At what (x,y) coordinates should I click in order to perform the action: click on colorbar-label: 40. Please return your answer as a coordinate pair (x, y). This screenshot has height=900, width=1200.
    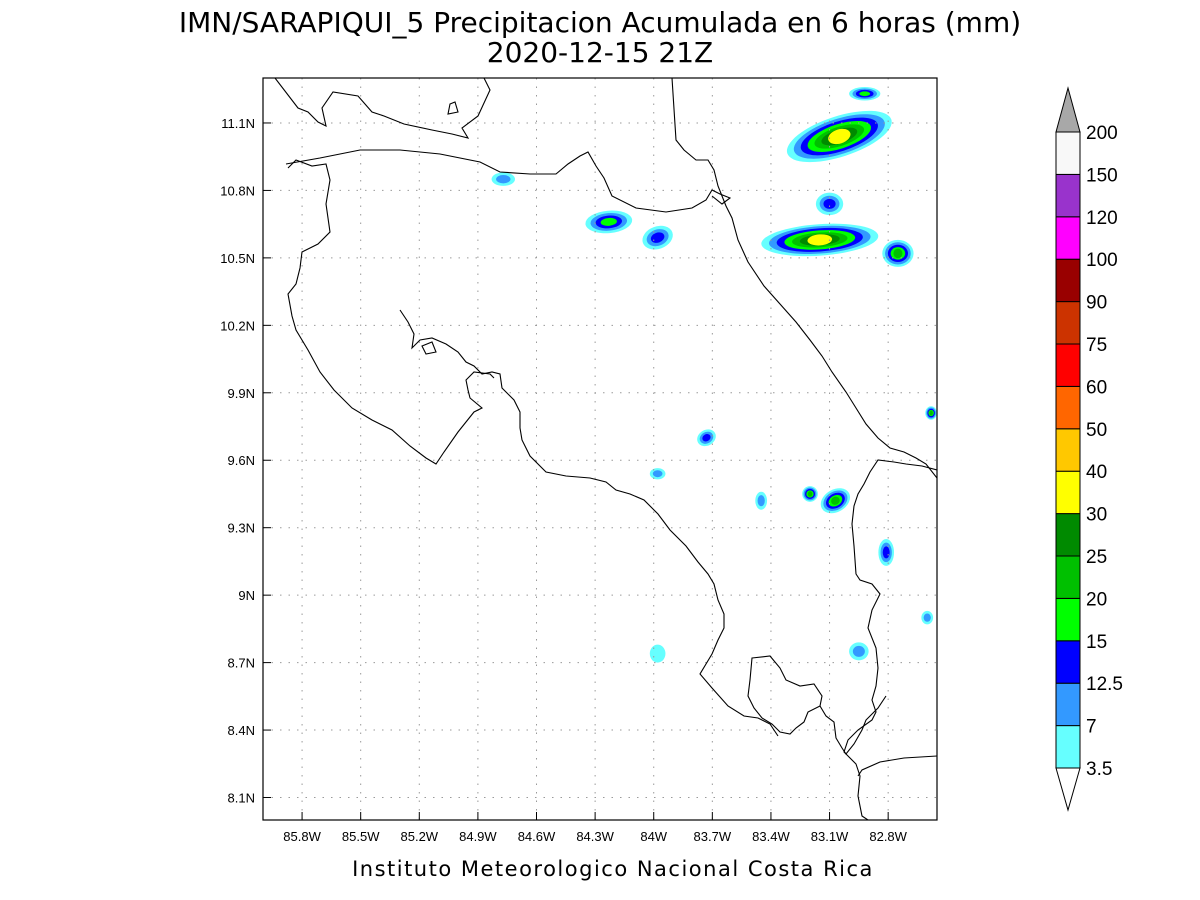
    Looking at the image, I should click on (1096, 472).